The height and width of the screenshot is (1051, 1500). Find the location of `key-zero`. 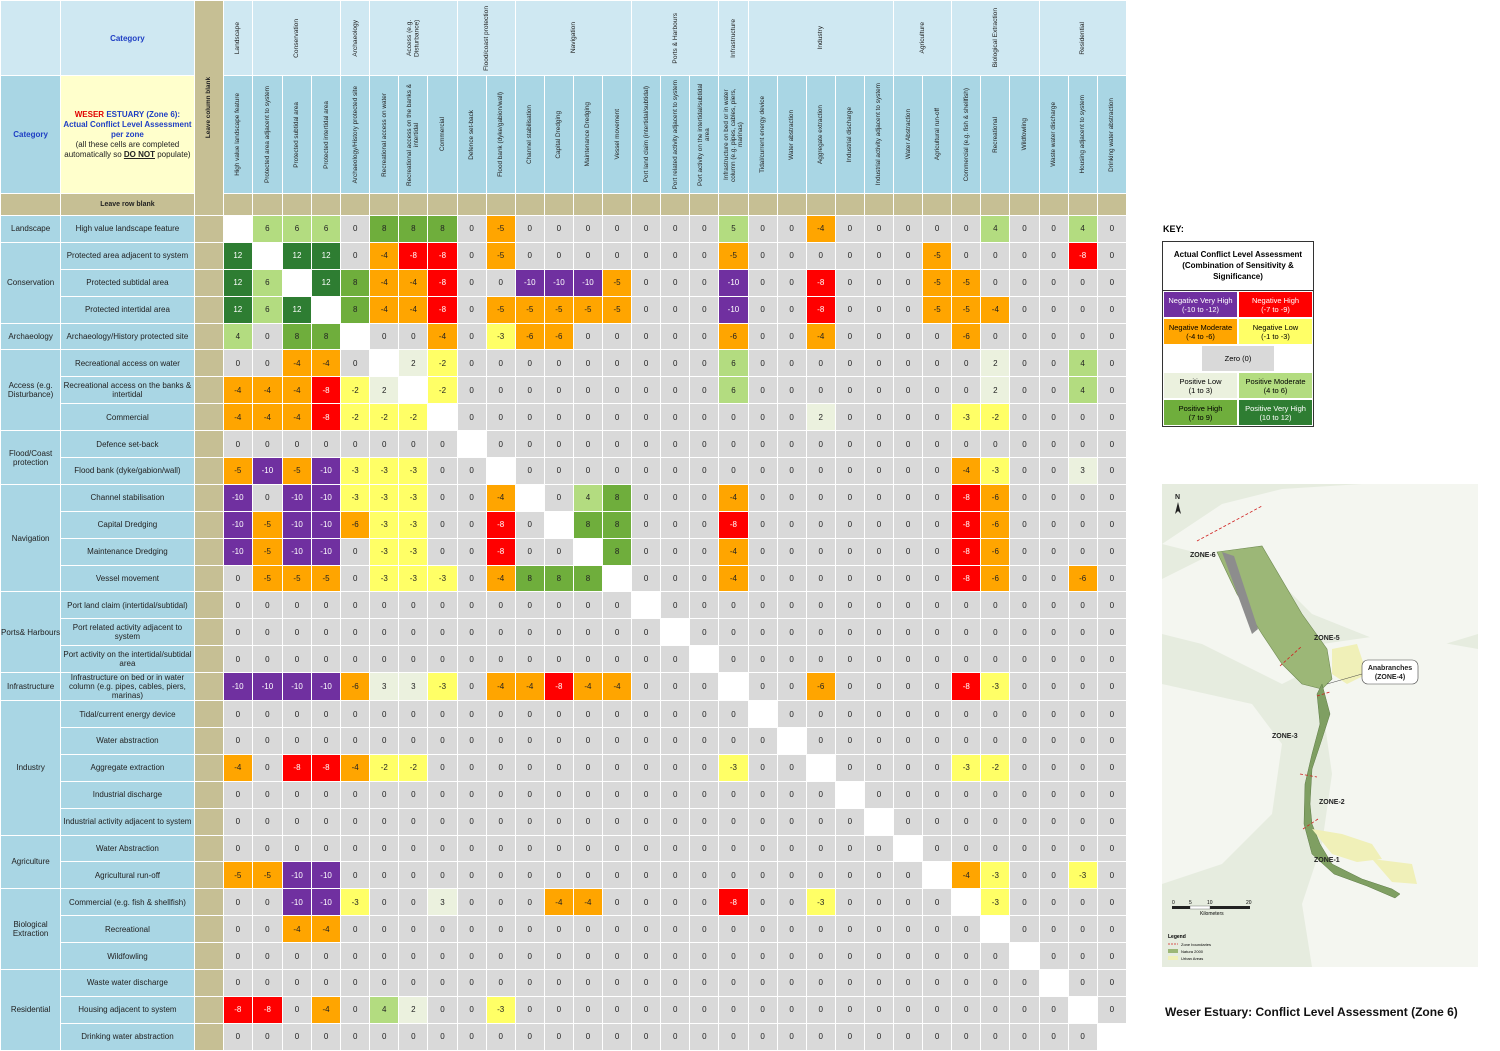

key-zero is located at coordinates (1182, 359).